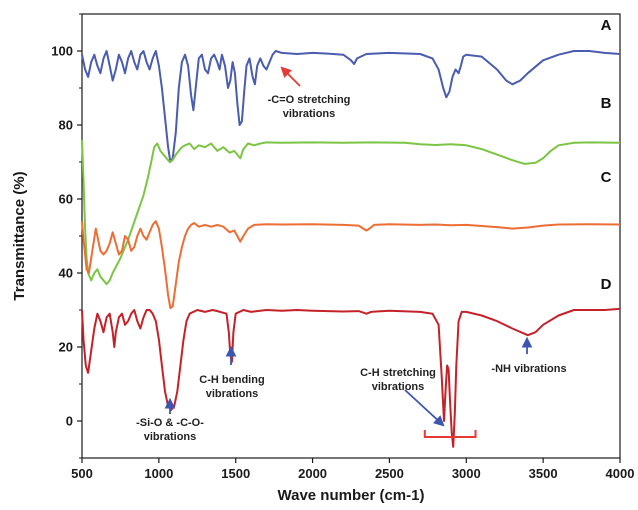 Image resolution: width=638 pixels, height=510 pixels. I want to click on series-line-c, so click(351, 265).